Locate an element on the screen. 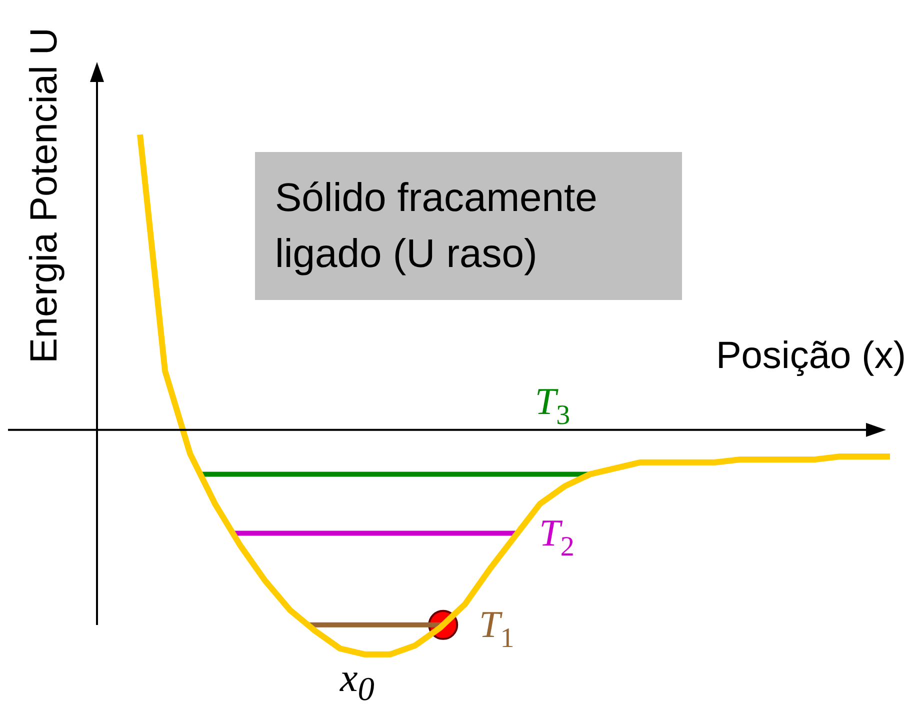 This screenshot has height=716, width=910. y-axis-title: Energia Potencial U is located at coordinates (45, 195).